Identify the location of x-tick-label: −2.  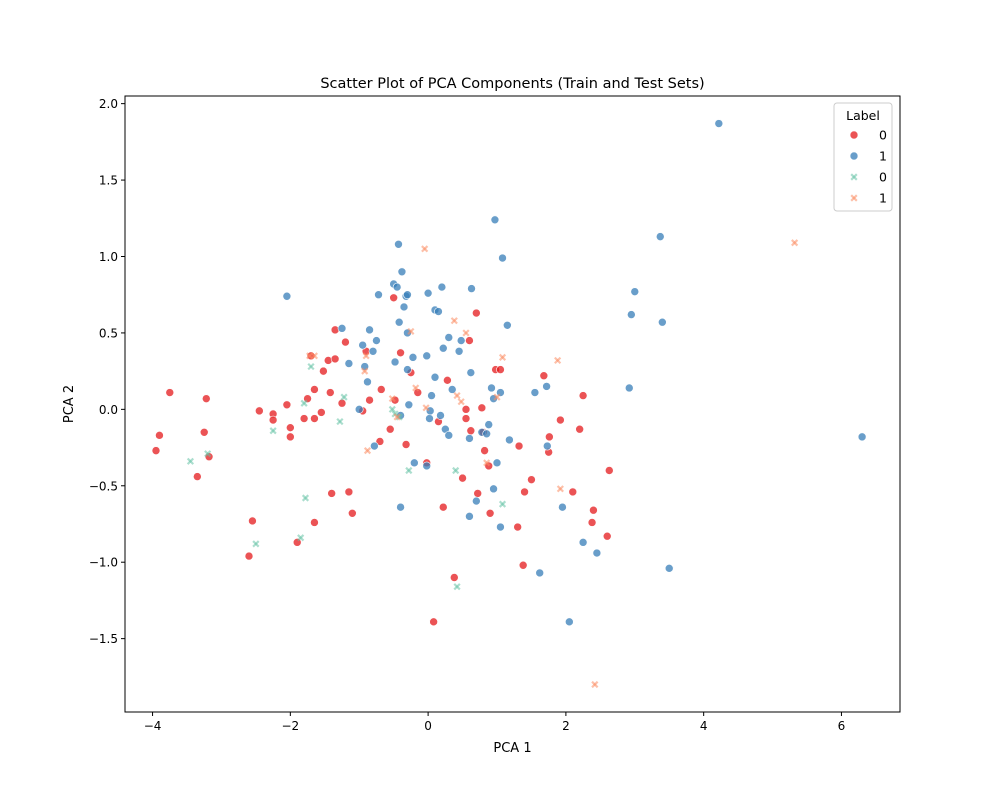
(290, 726).